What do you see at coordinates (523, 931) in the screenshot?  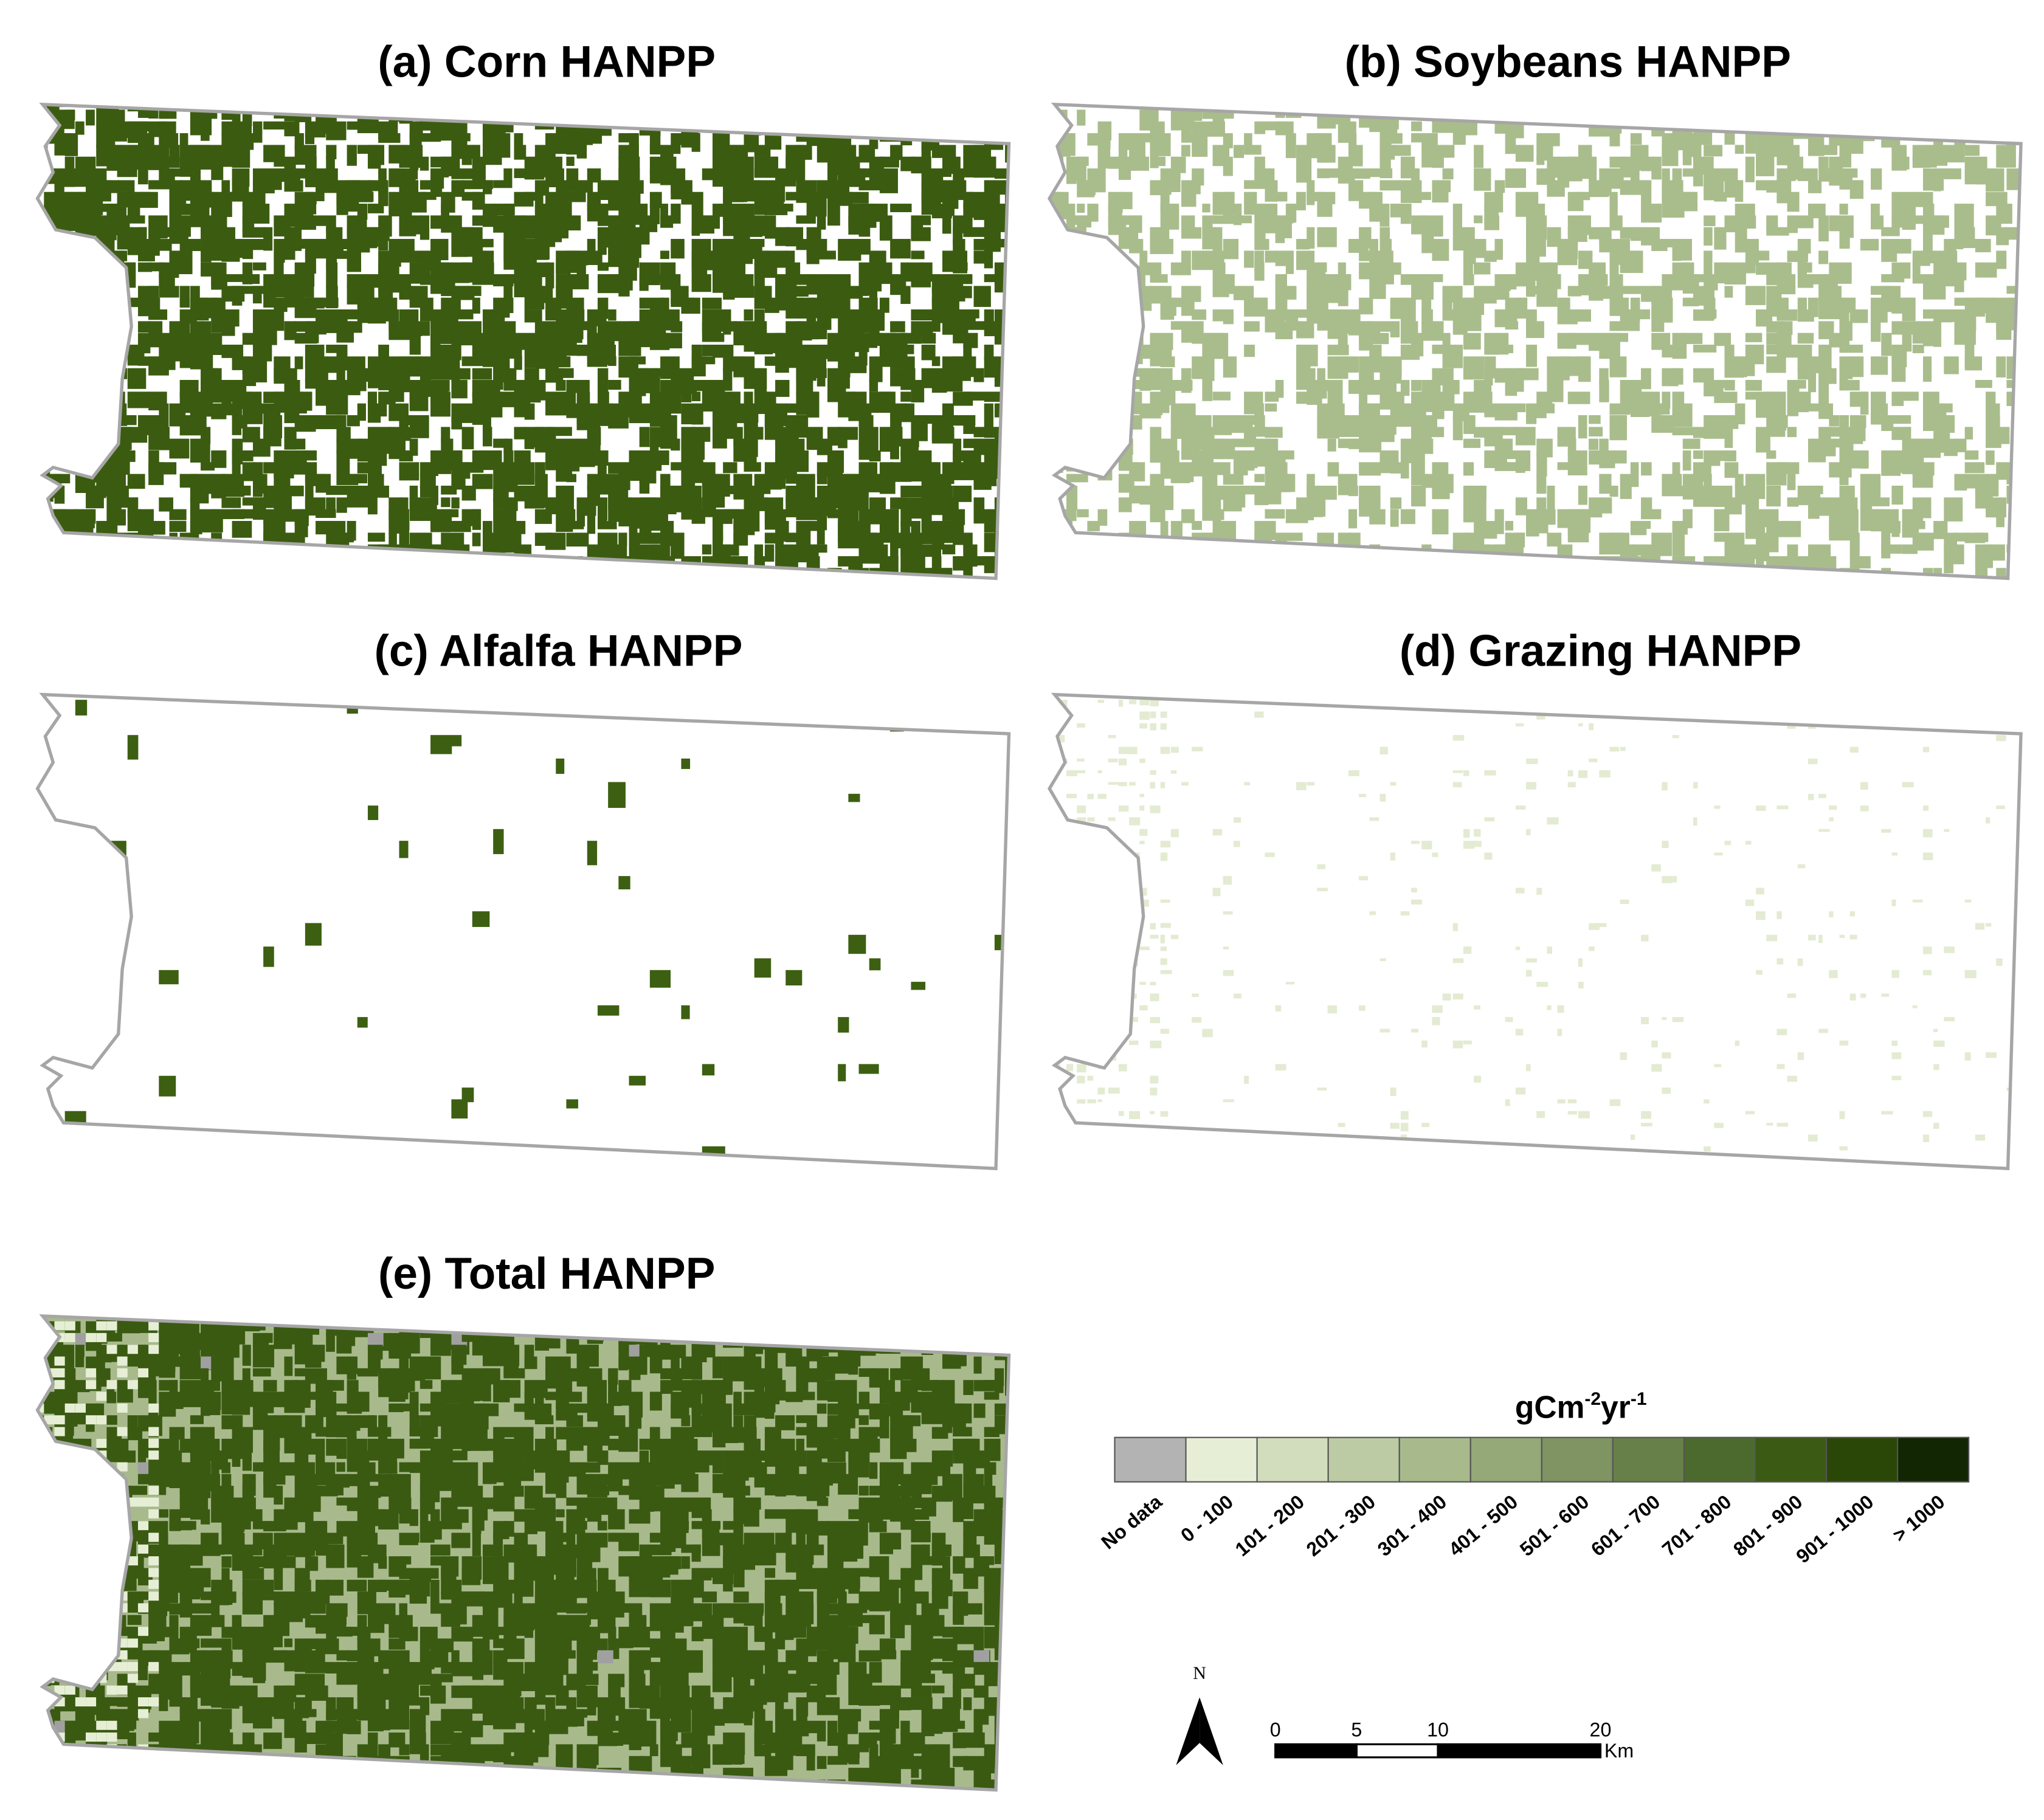 I see `map-outline` at bounding box center [523, 931].